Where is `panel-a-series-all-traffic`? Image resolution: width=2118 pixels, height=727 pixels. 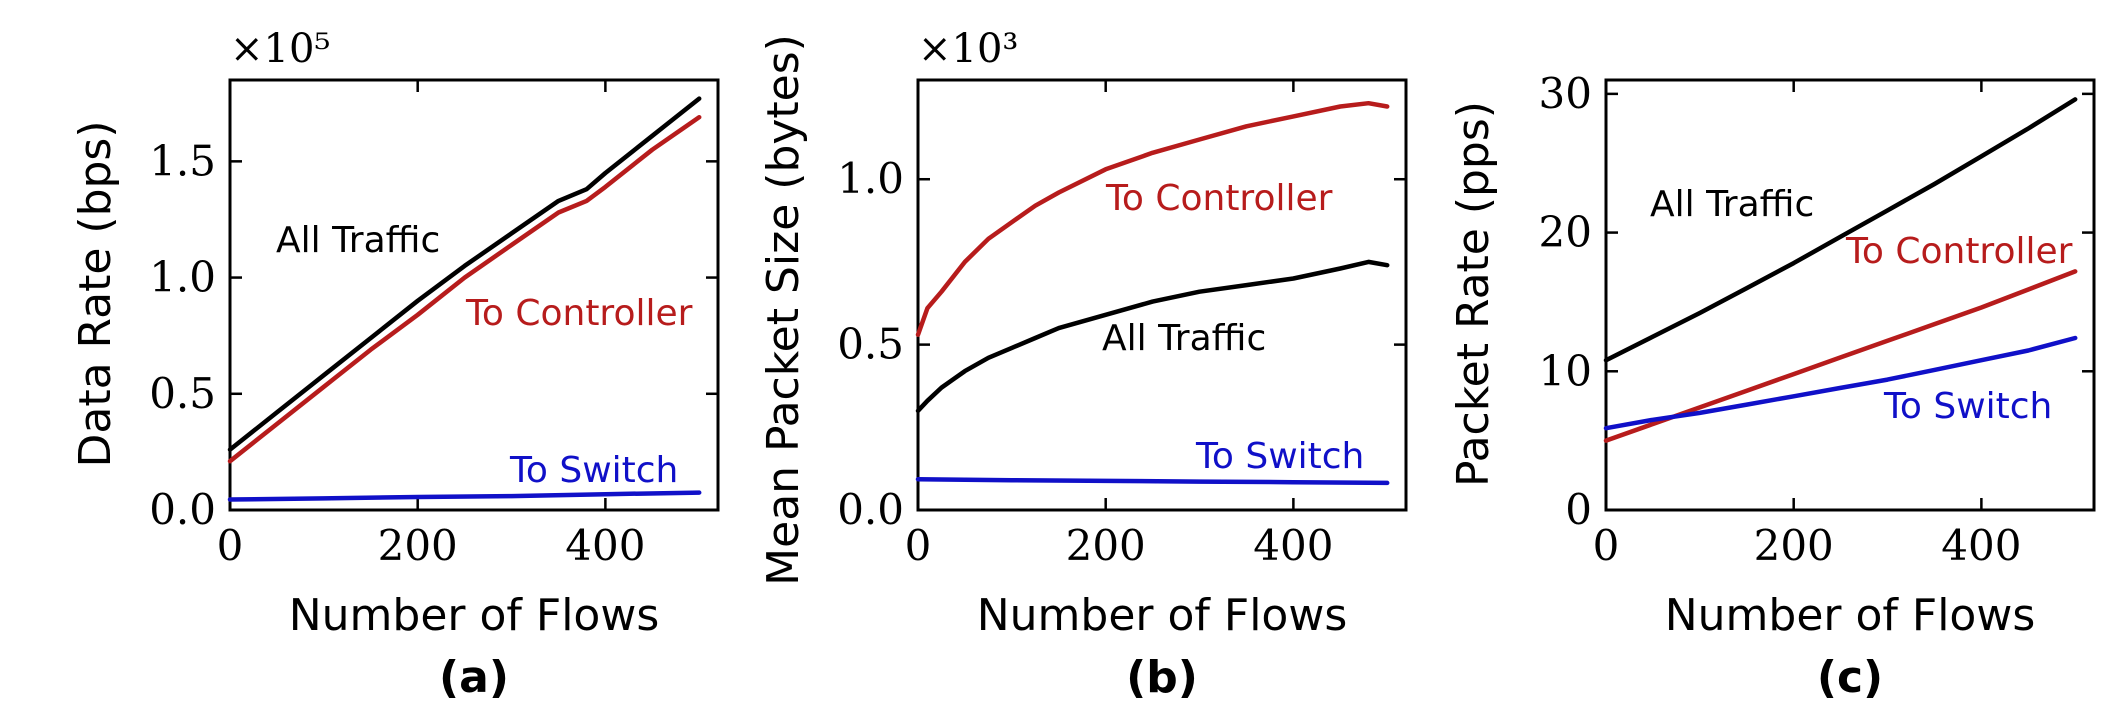 panel-a-series-all-traffic is located at coordinates (464, 274).